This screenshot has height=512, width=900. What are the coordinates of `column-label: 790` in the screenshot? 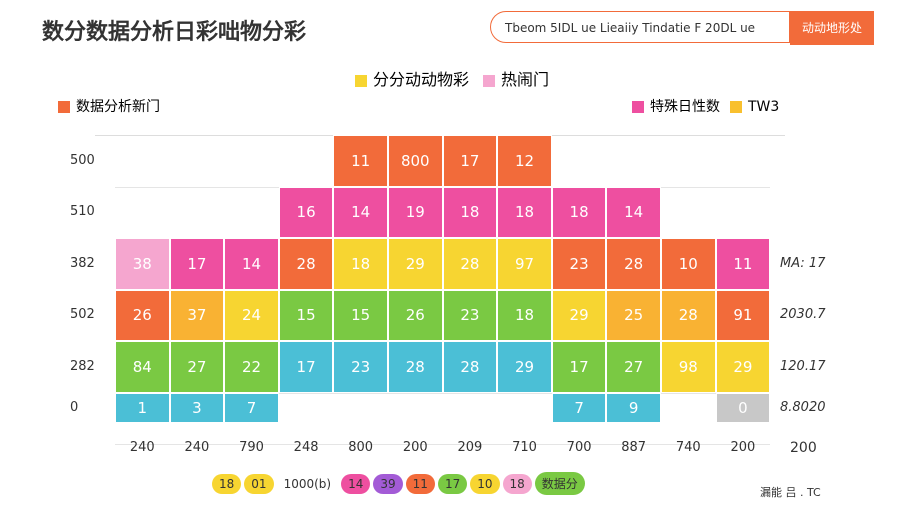 It's located at (251, 447).